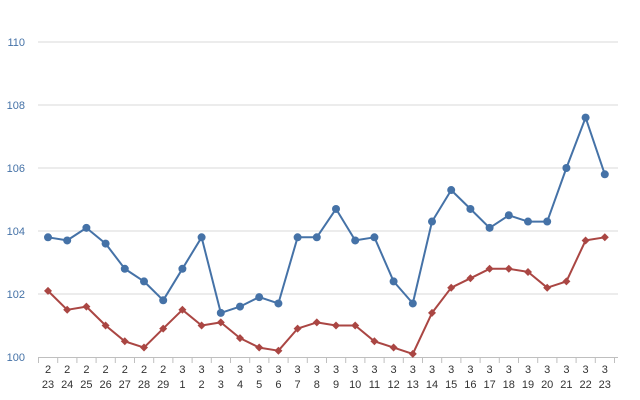 The width and height of the screenshot is (640, 400). What do you see at coordinates (182, 385) in the screenshot?
I see `x-tick-label-day: 1` at bounding box center [182, 385].